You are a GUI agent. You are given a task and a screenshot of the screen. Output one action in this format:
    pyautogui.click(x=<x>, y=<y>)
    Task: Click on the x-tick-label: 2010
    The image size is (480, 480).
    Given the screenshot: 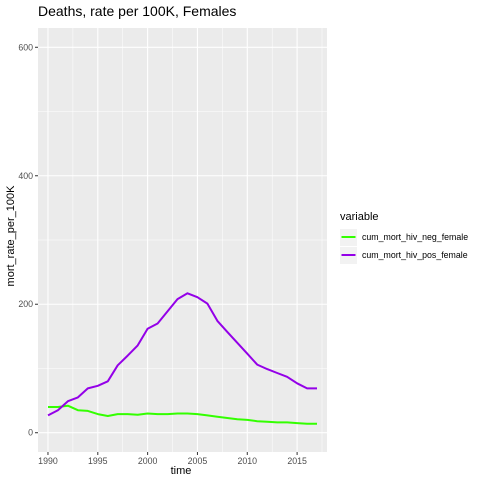 What is the action you would take?
    pyautogui.click(x=247, y=461)
    